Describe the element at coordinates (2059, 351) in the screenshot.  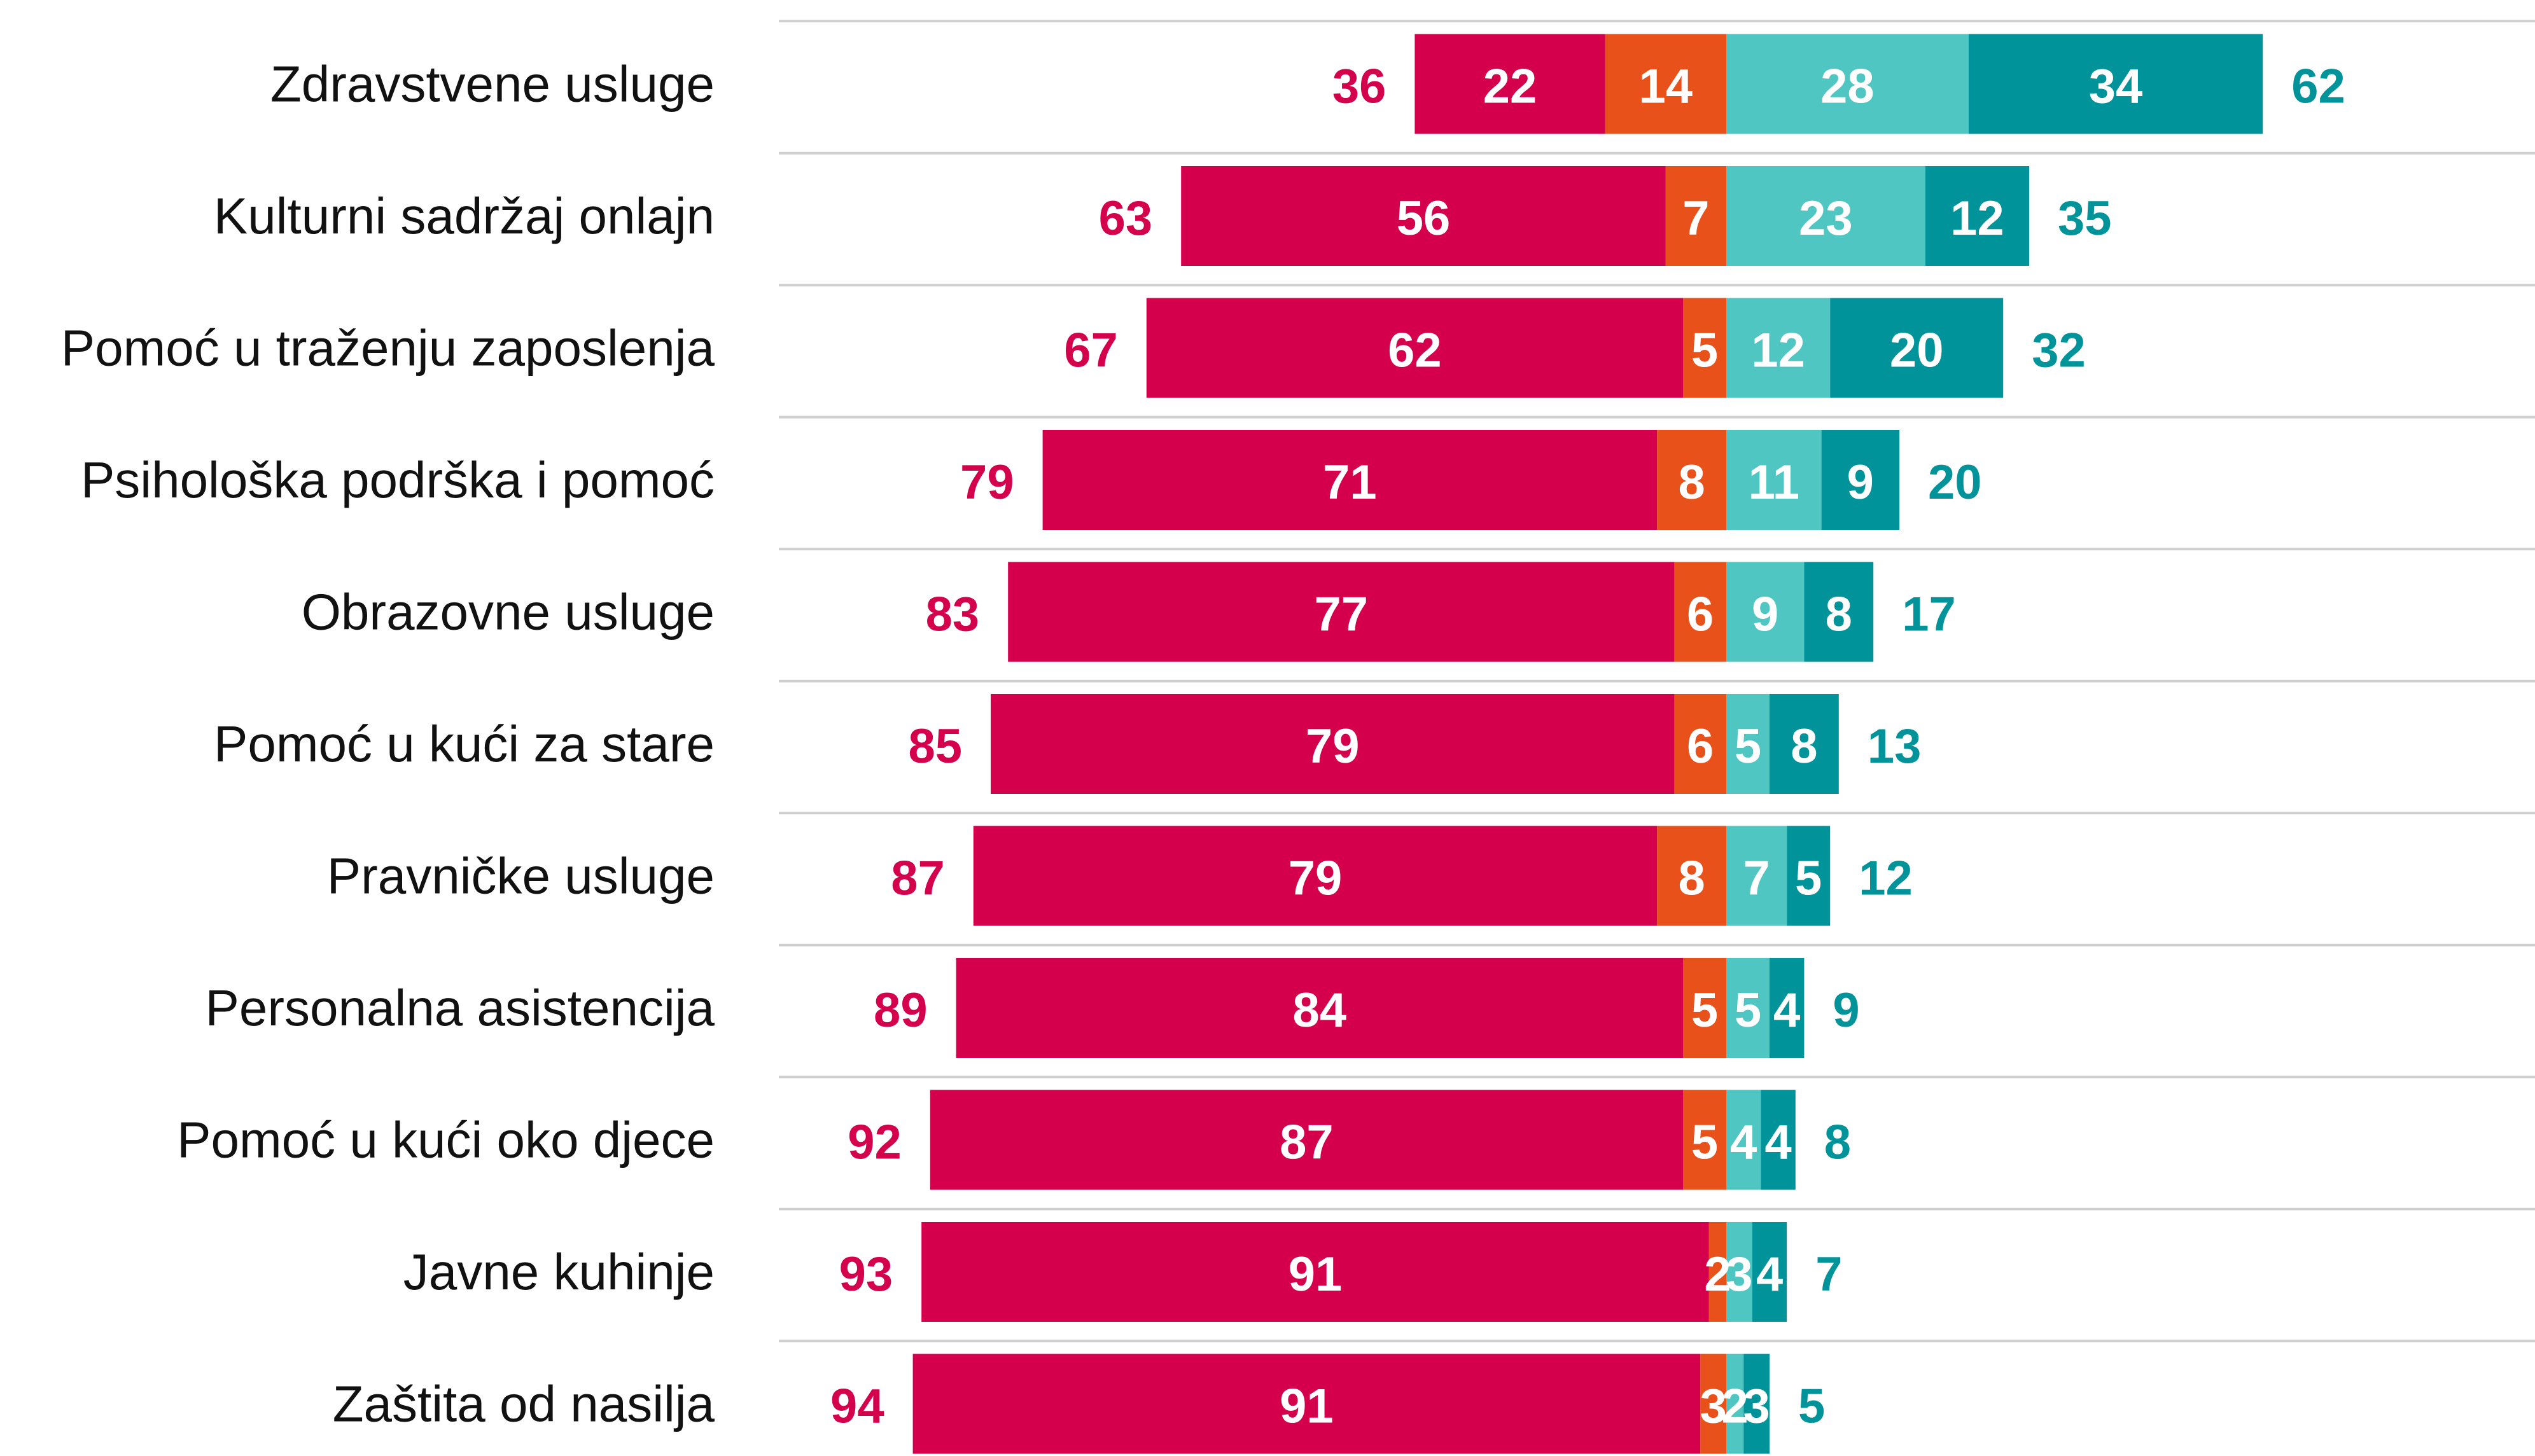
I see `positive-total: 32` at that location.